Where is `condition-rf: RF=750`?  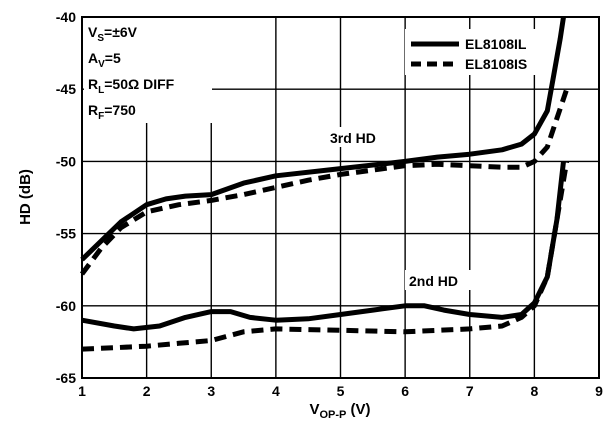 condition-rf: RF=750 is located at coordinates (112, 112).